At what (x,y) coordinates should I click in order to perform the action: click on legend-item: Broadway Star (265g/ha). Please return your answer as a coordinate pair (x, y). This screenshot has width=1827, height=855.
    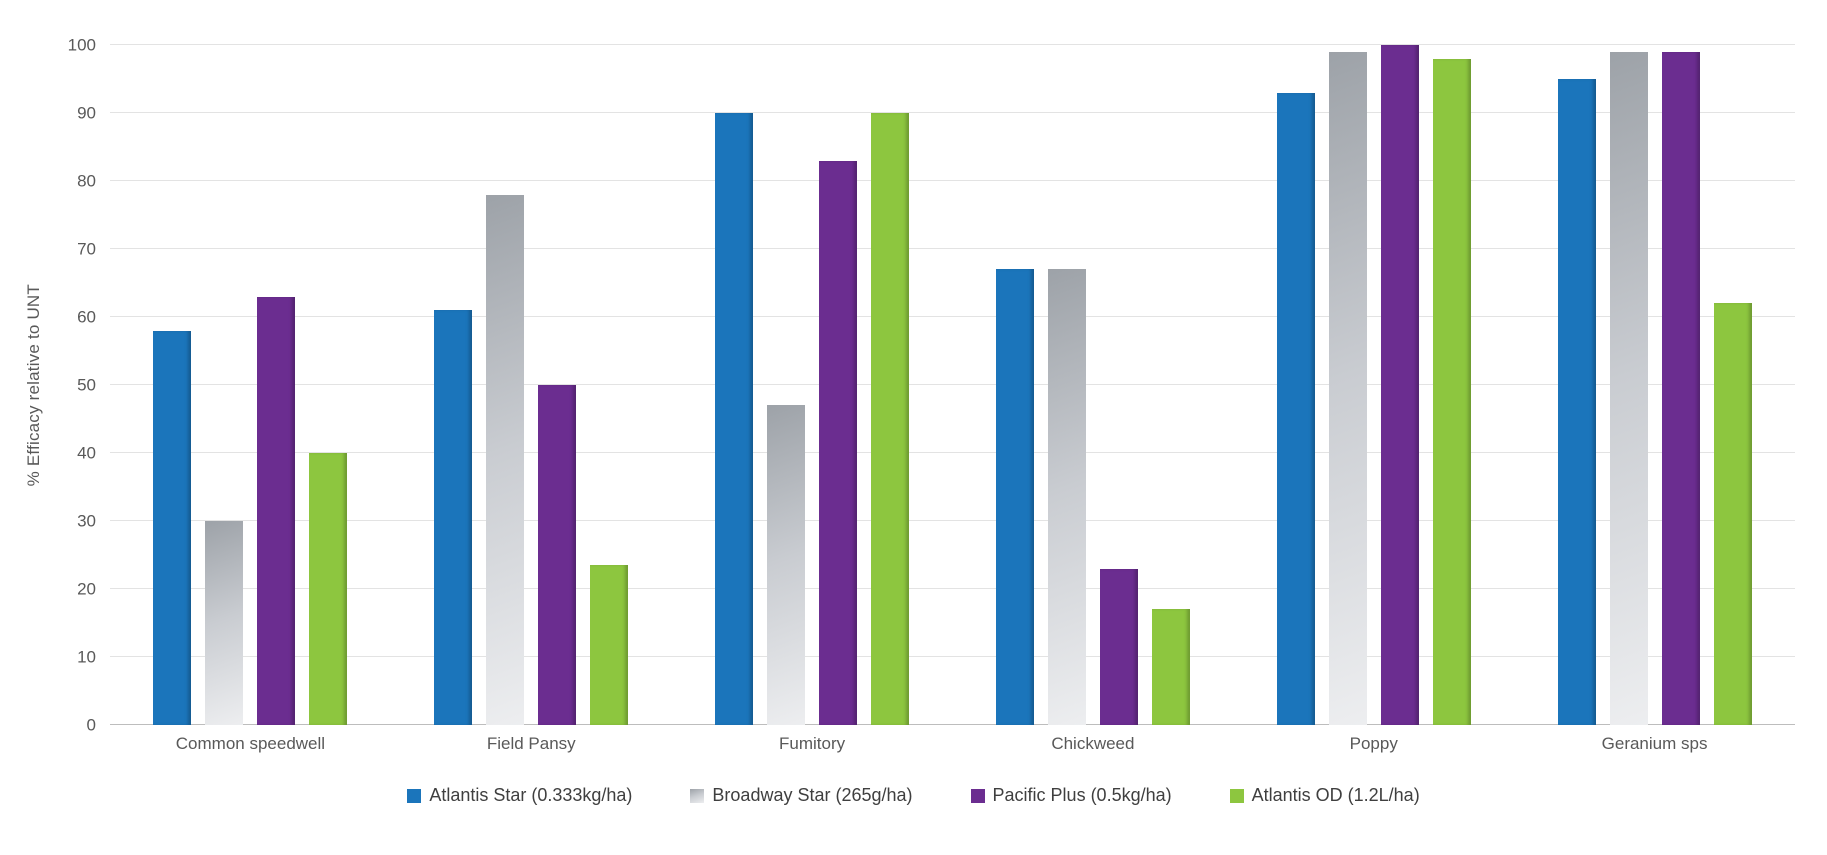
    Looking at the image, I should click on (801, 795).